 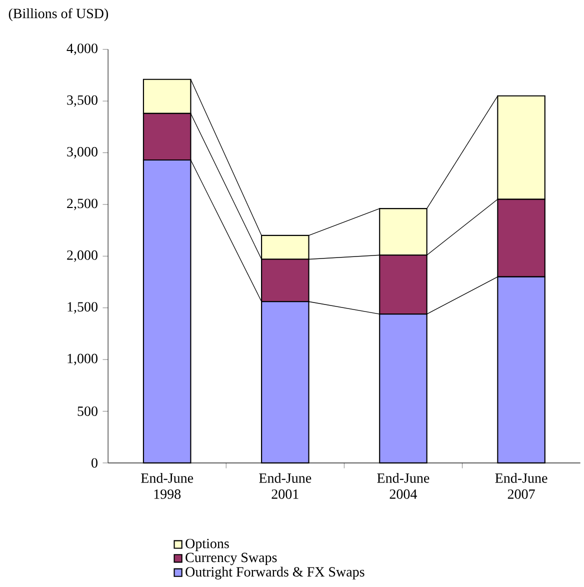 What do you see at coordinates (231, 559) in the screenshot?
I see `legend-label: Currency Swaps` at bounding box center [231, 559].